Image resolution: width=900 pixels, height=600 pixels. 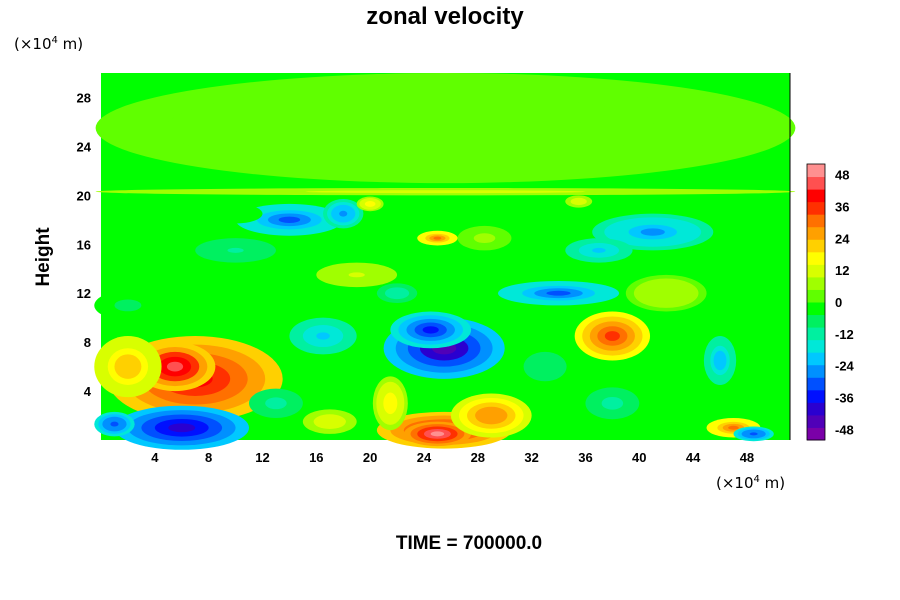 I want to click on x-tick-label: 20, so click(x=370, y=457).